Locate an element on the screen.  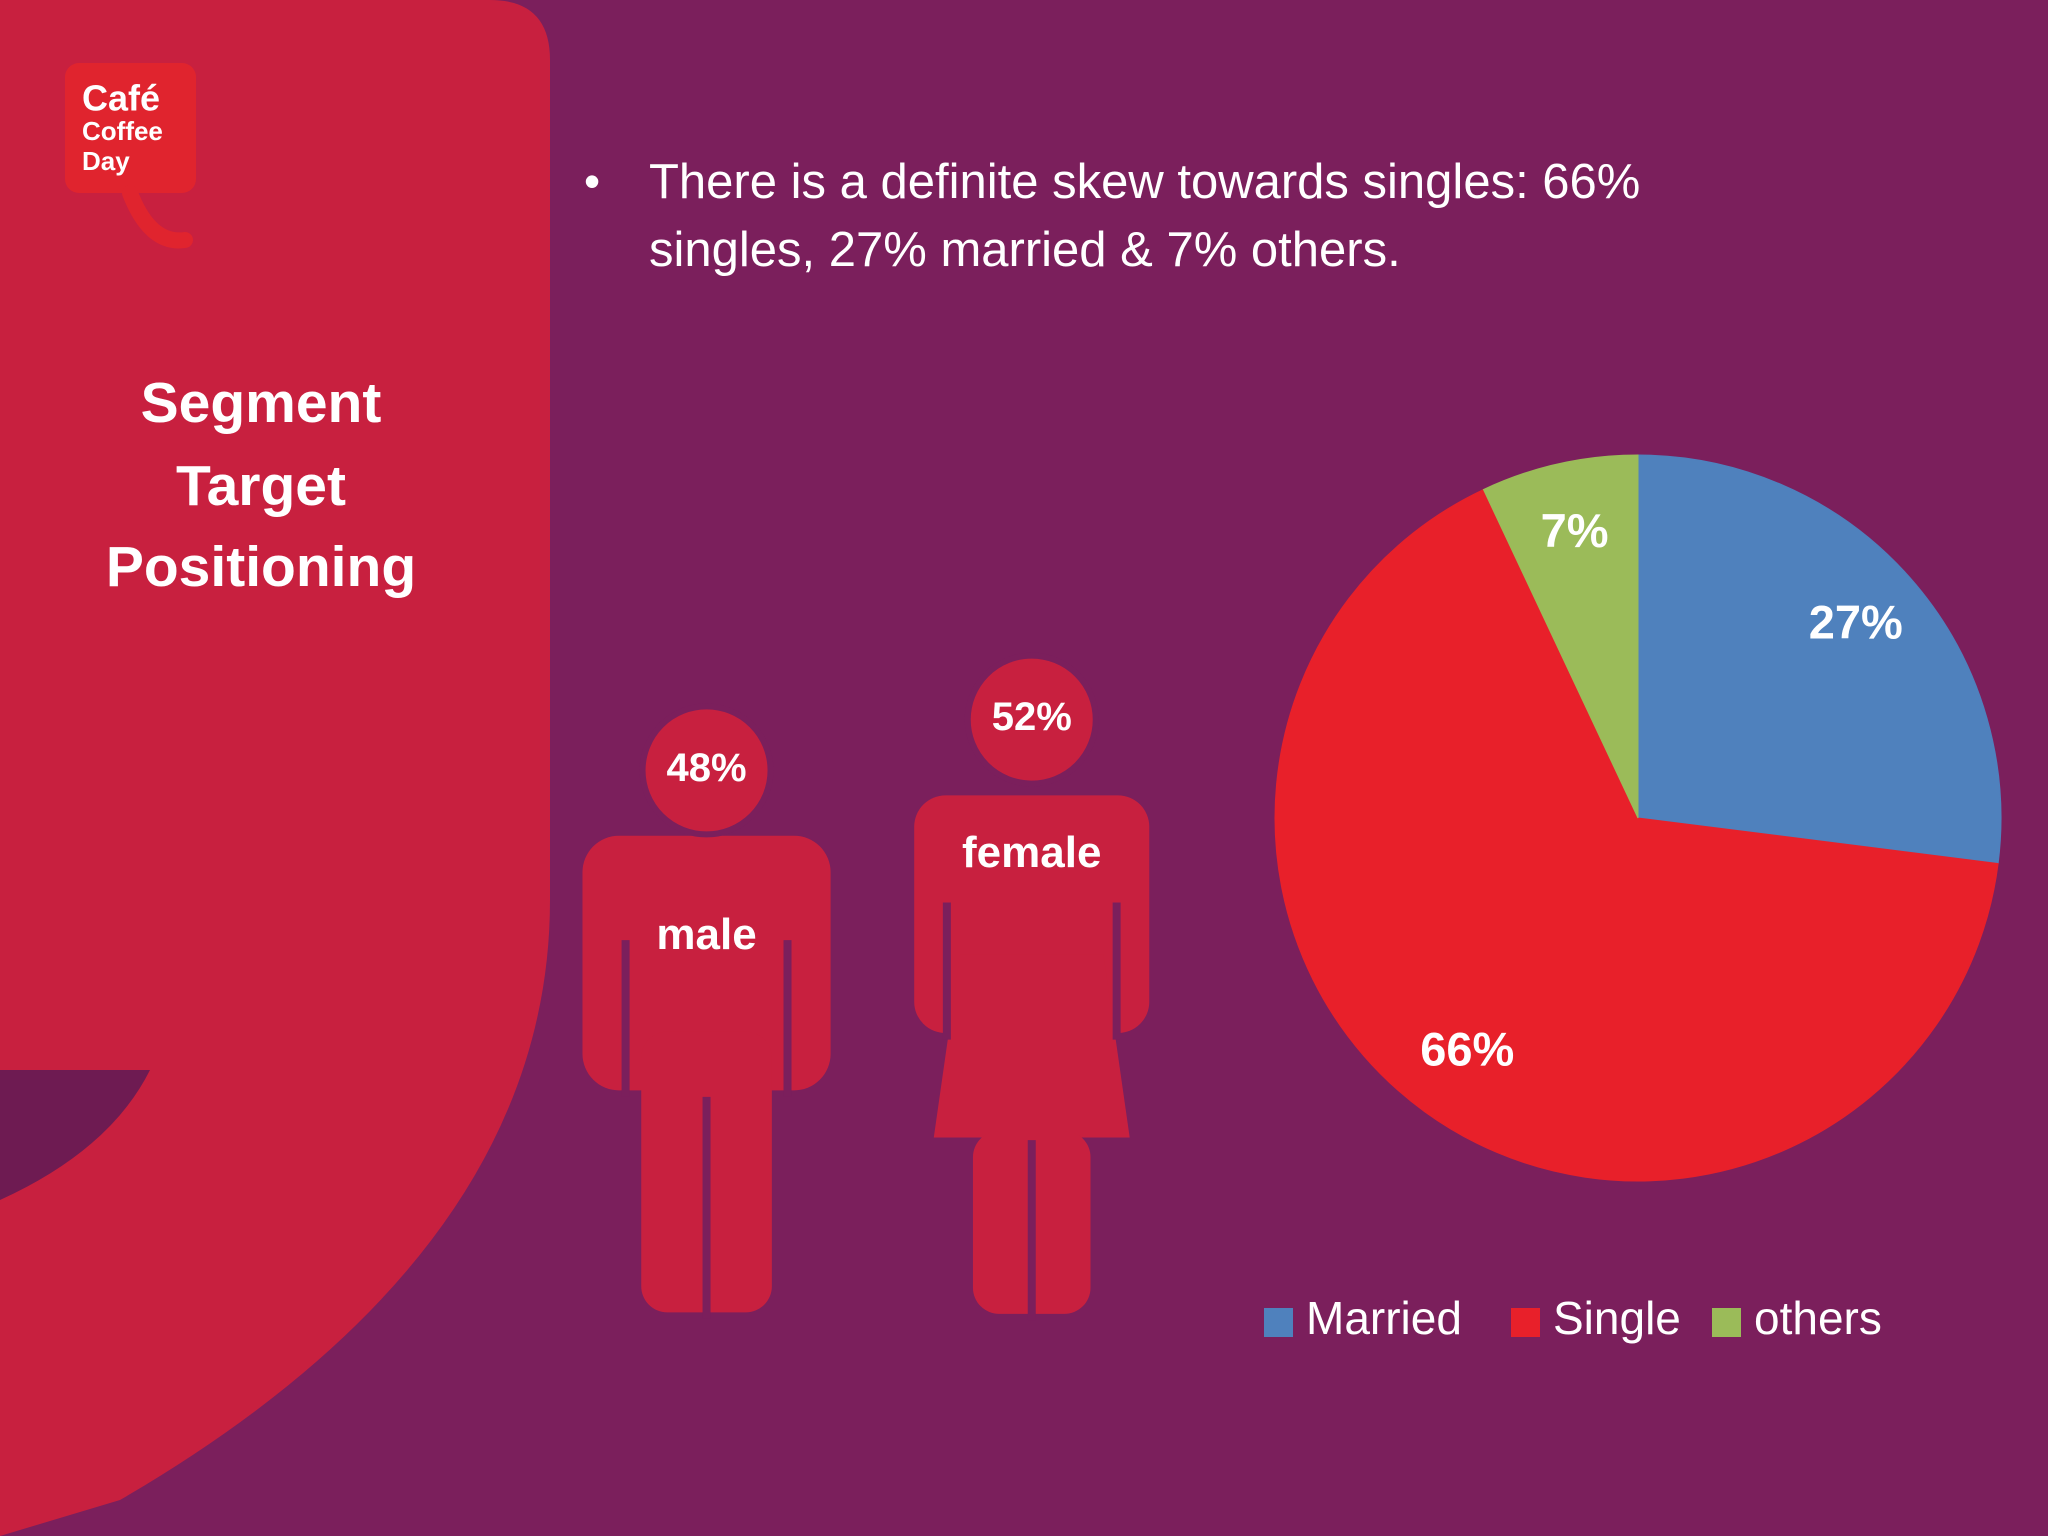
figure-label: female is located at coordinates (1031, 852).